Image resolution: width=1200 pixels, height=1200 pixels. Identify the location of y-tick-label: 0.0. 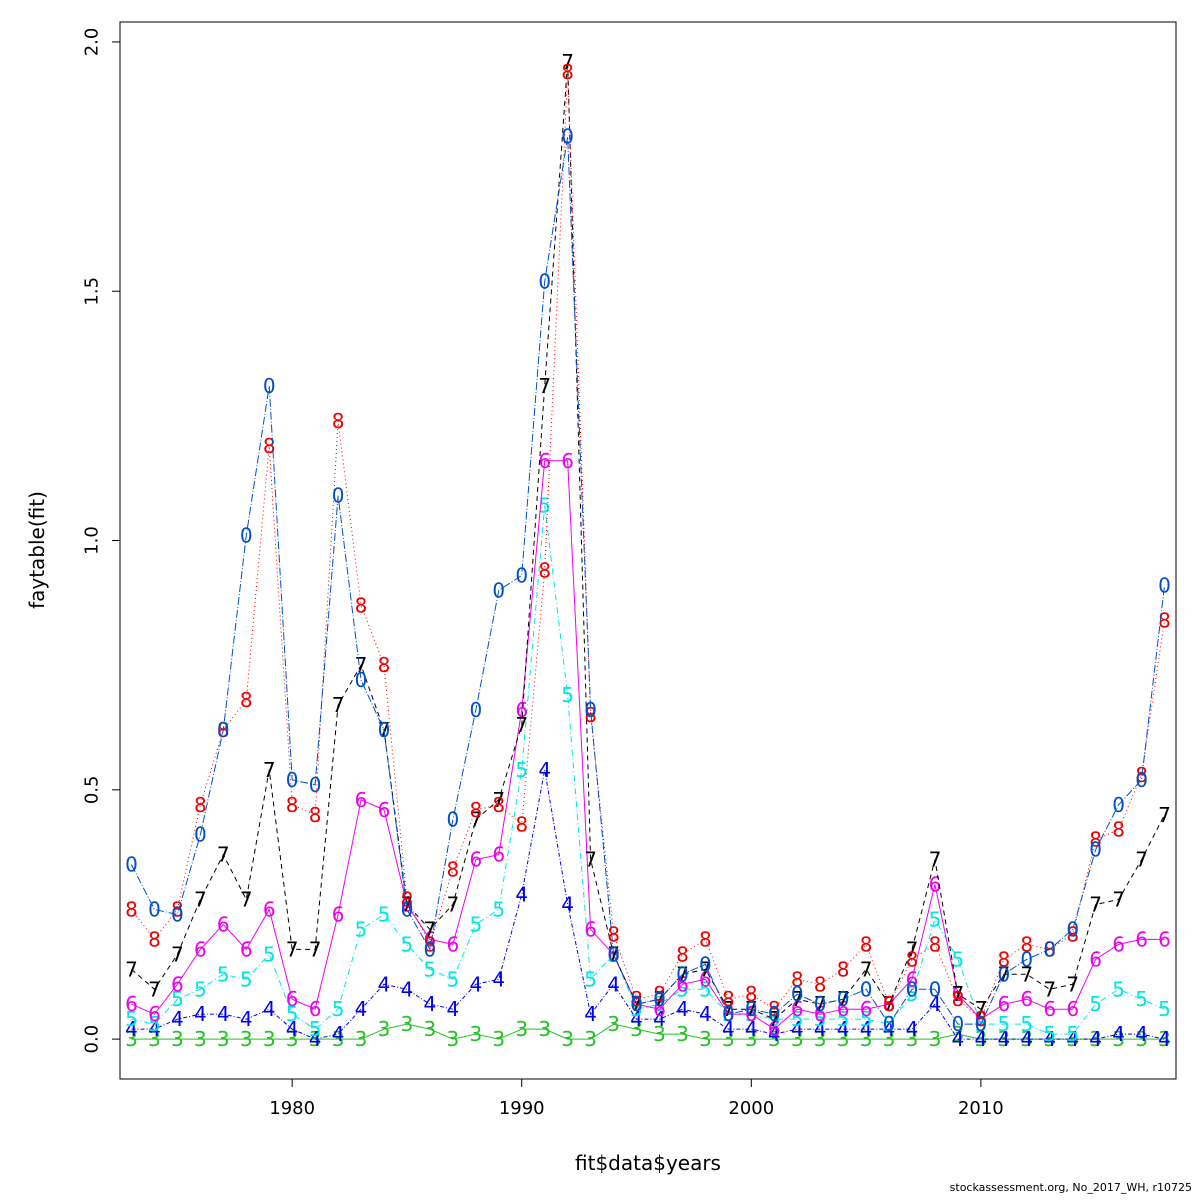
(92, 1039).